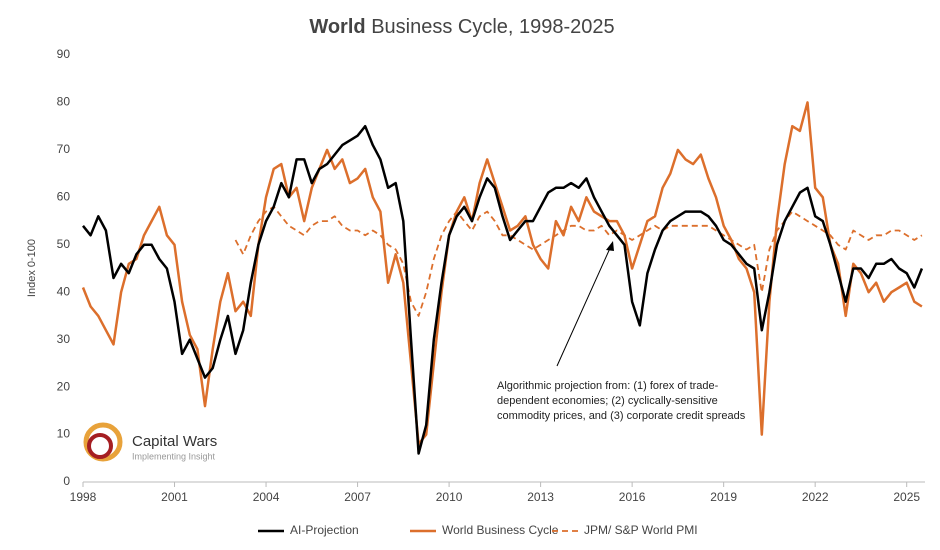 Image resolution: width=940 pixels, height=550 pixels. Describe the element at coordinates (64, 434) in the screenshot. I see `y-tick-label: 10` at that location.